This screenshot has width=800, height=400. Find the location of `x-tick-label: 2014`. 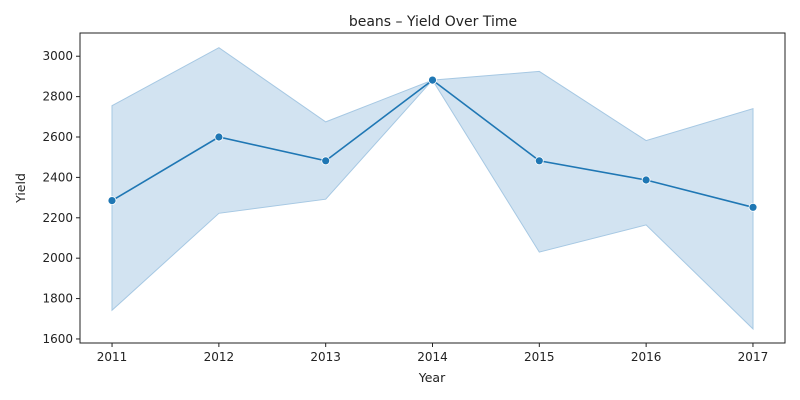

x-tick-label: 2014 is located at coordinates (432, 357).